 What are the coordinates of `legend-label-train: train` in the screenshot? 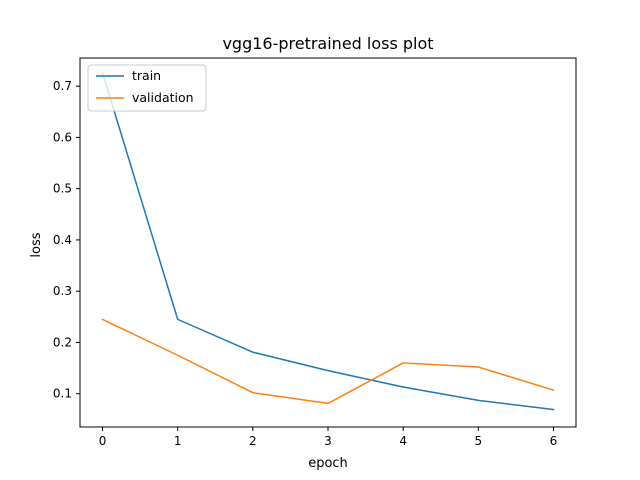 It's located at (146, 75).